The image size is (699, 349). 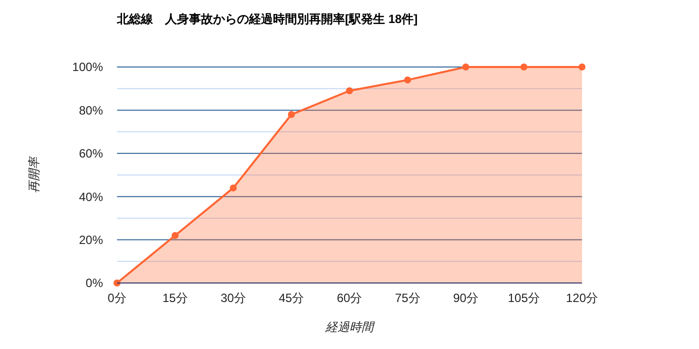 What do you see at coordinates (267, 19) in the screenshot?
I see `chart-title: 北総線 人身事故からの経過時間別再開率[駅発生 18件]` at bounding box center [267, 19].